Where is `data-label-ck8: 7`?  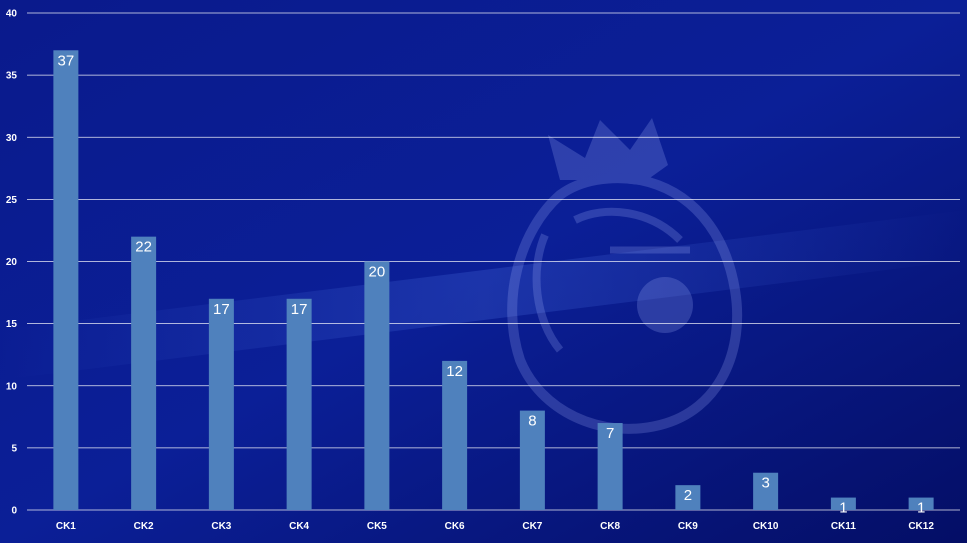 data-label-ck8: 7 is located at coordinates (610, 433).